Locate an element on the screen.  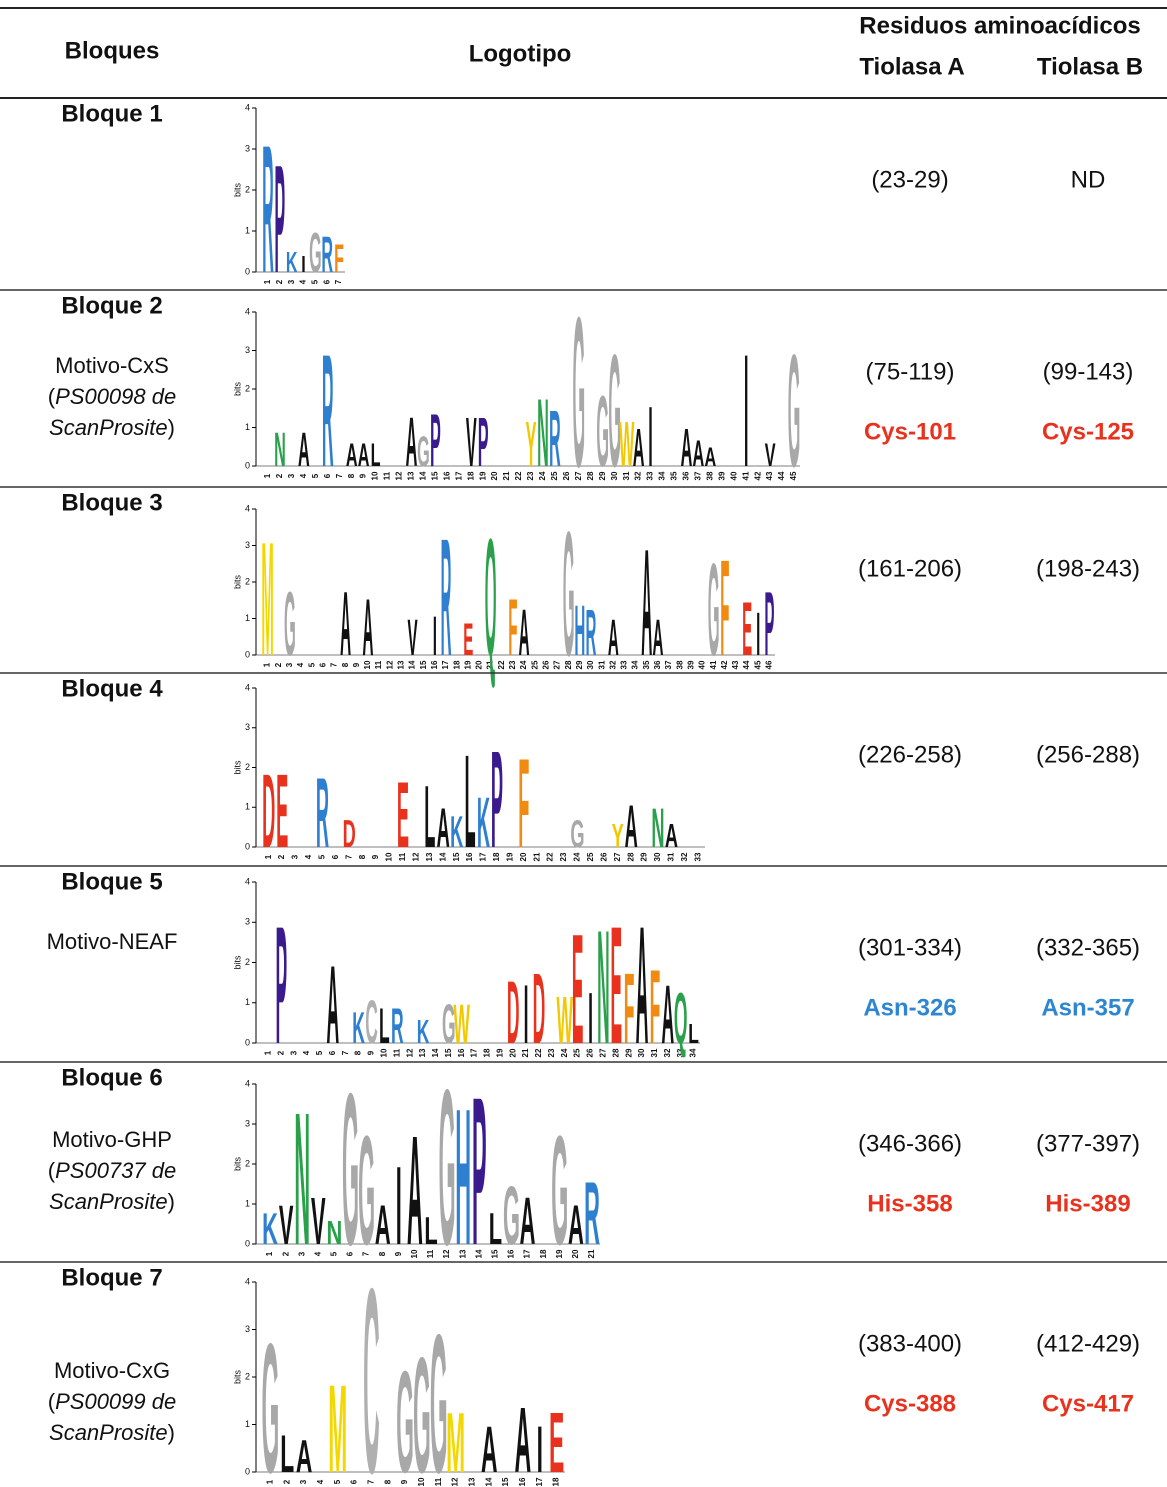
motif-ref-part: ( is located at coordinates (52, 1170).